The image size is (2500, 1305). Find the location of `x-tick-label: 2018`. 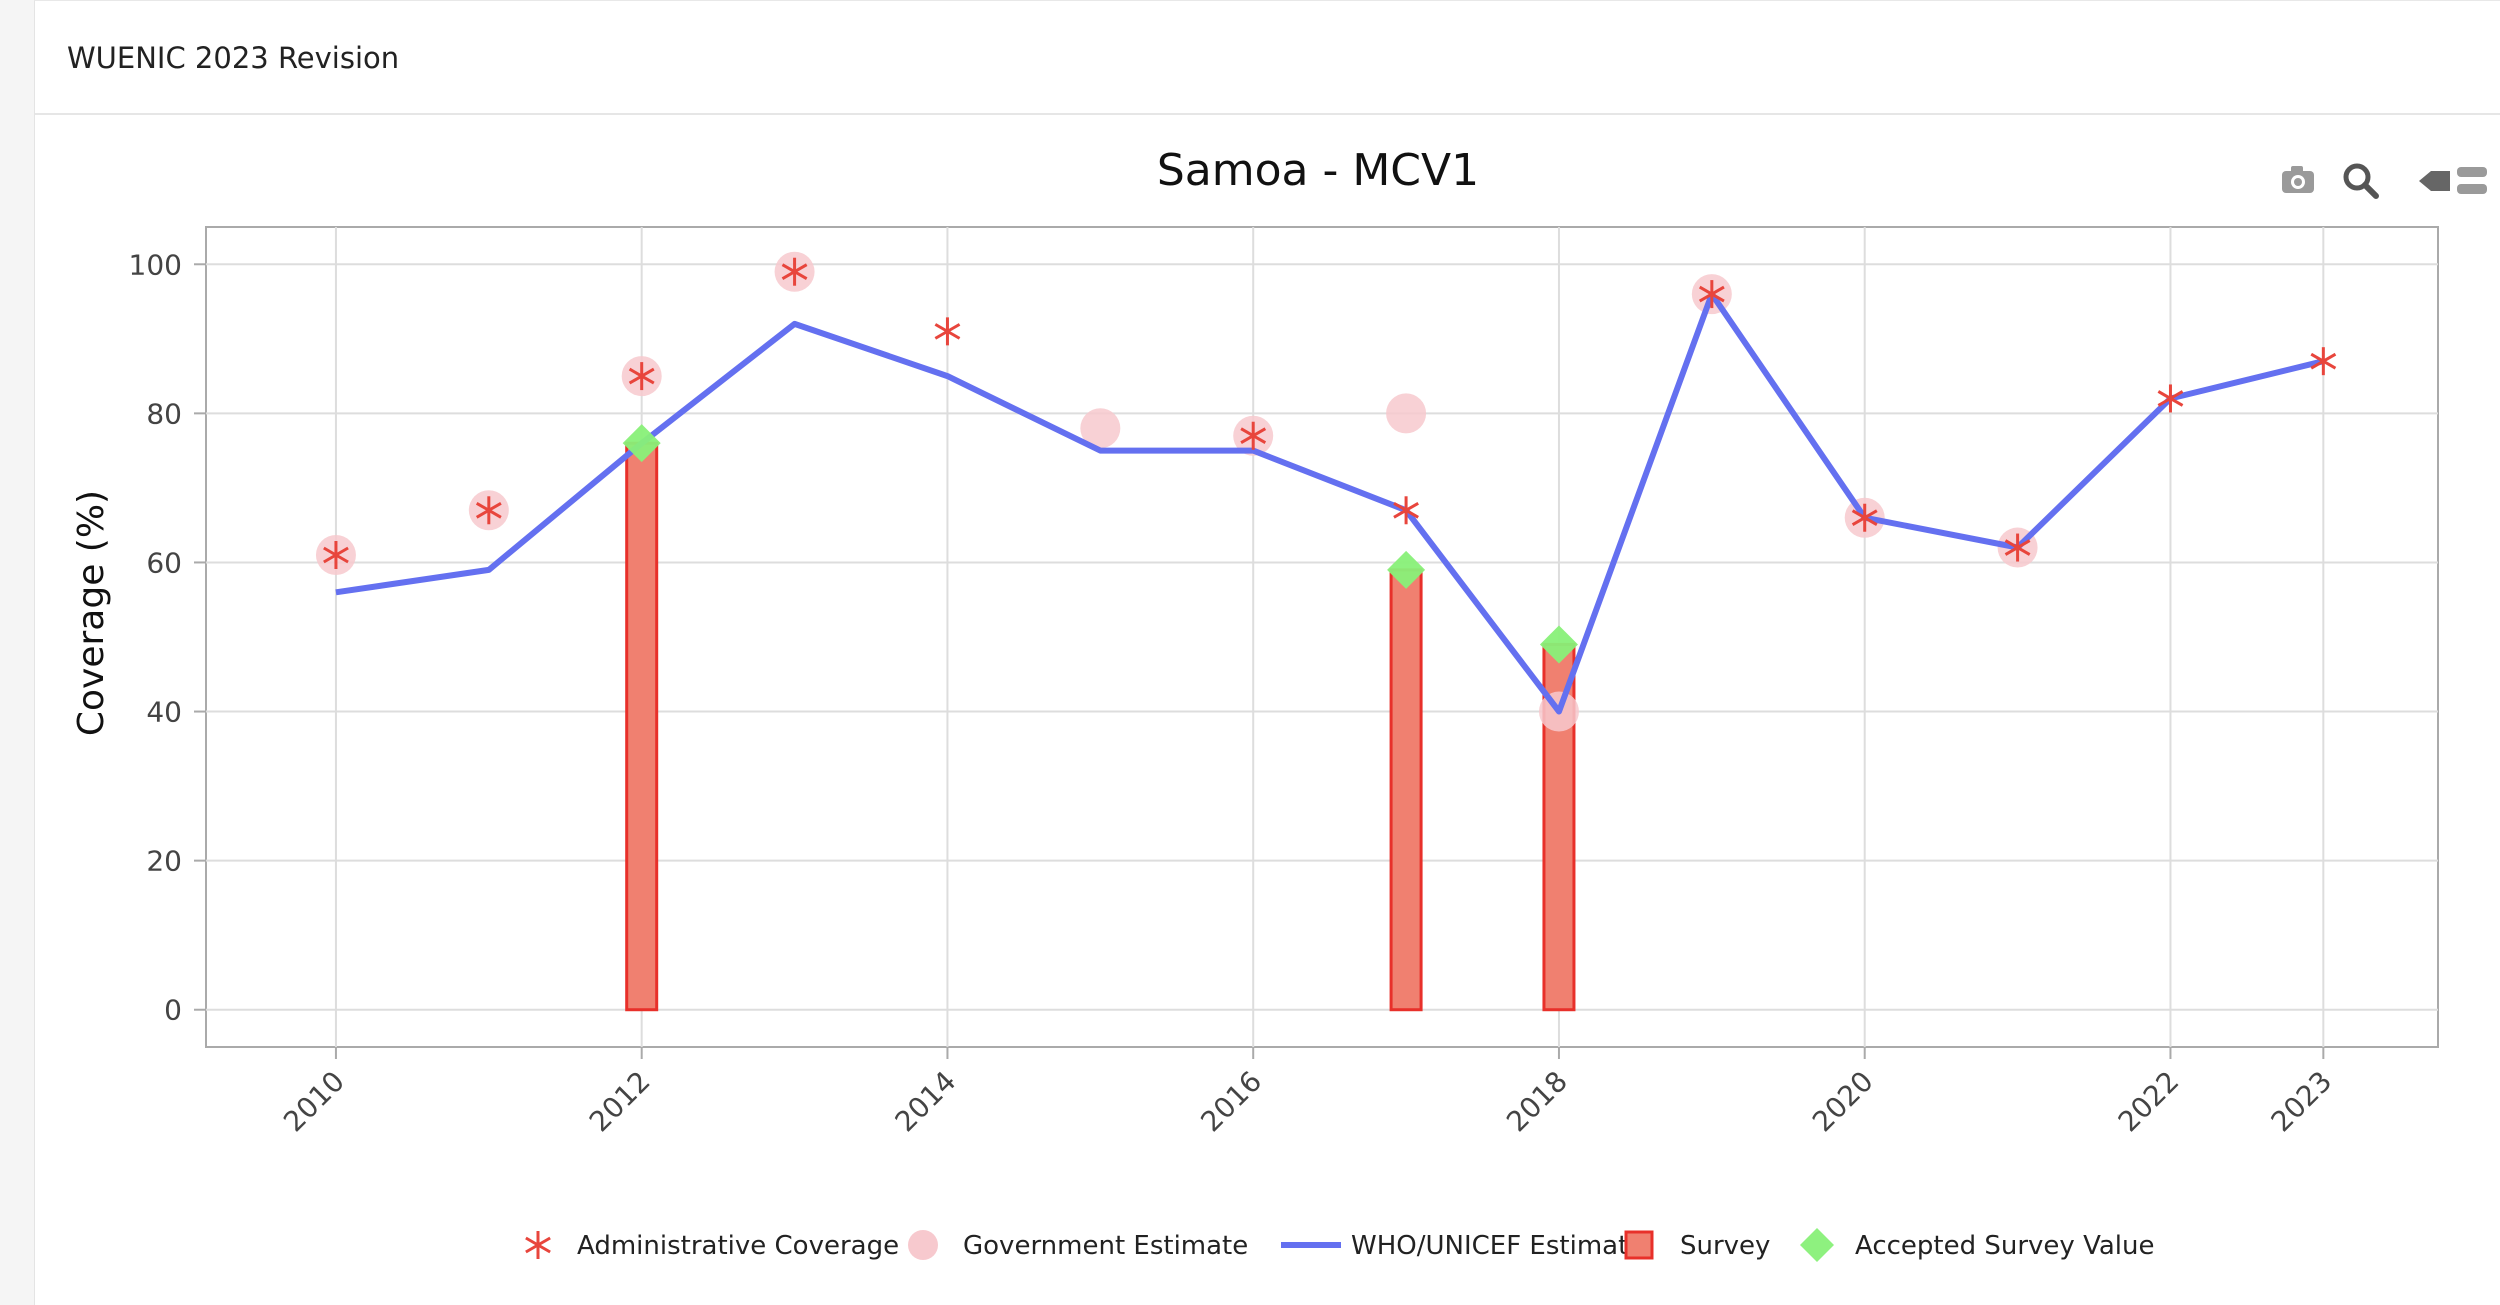

x-tick-label: 2018 is located at coordinates (1537, 1102).